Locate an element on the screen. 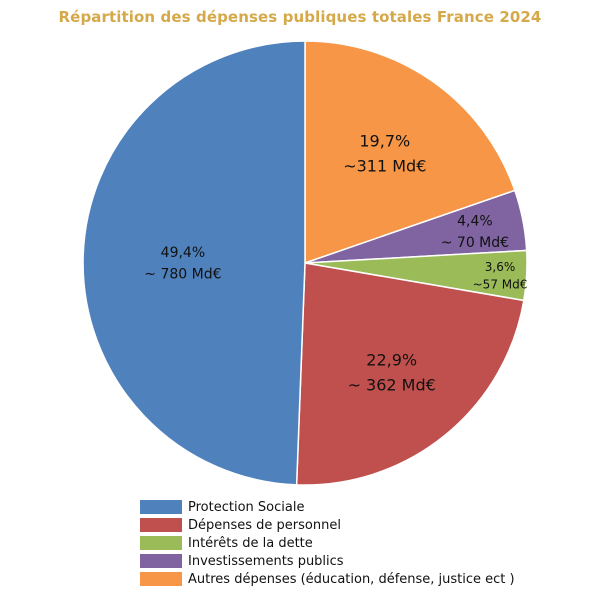  slice-percent-label-3: 4,4% is located at coordinates (475, 222).